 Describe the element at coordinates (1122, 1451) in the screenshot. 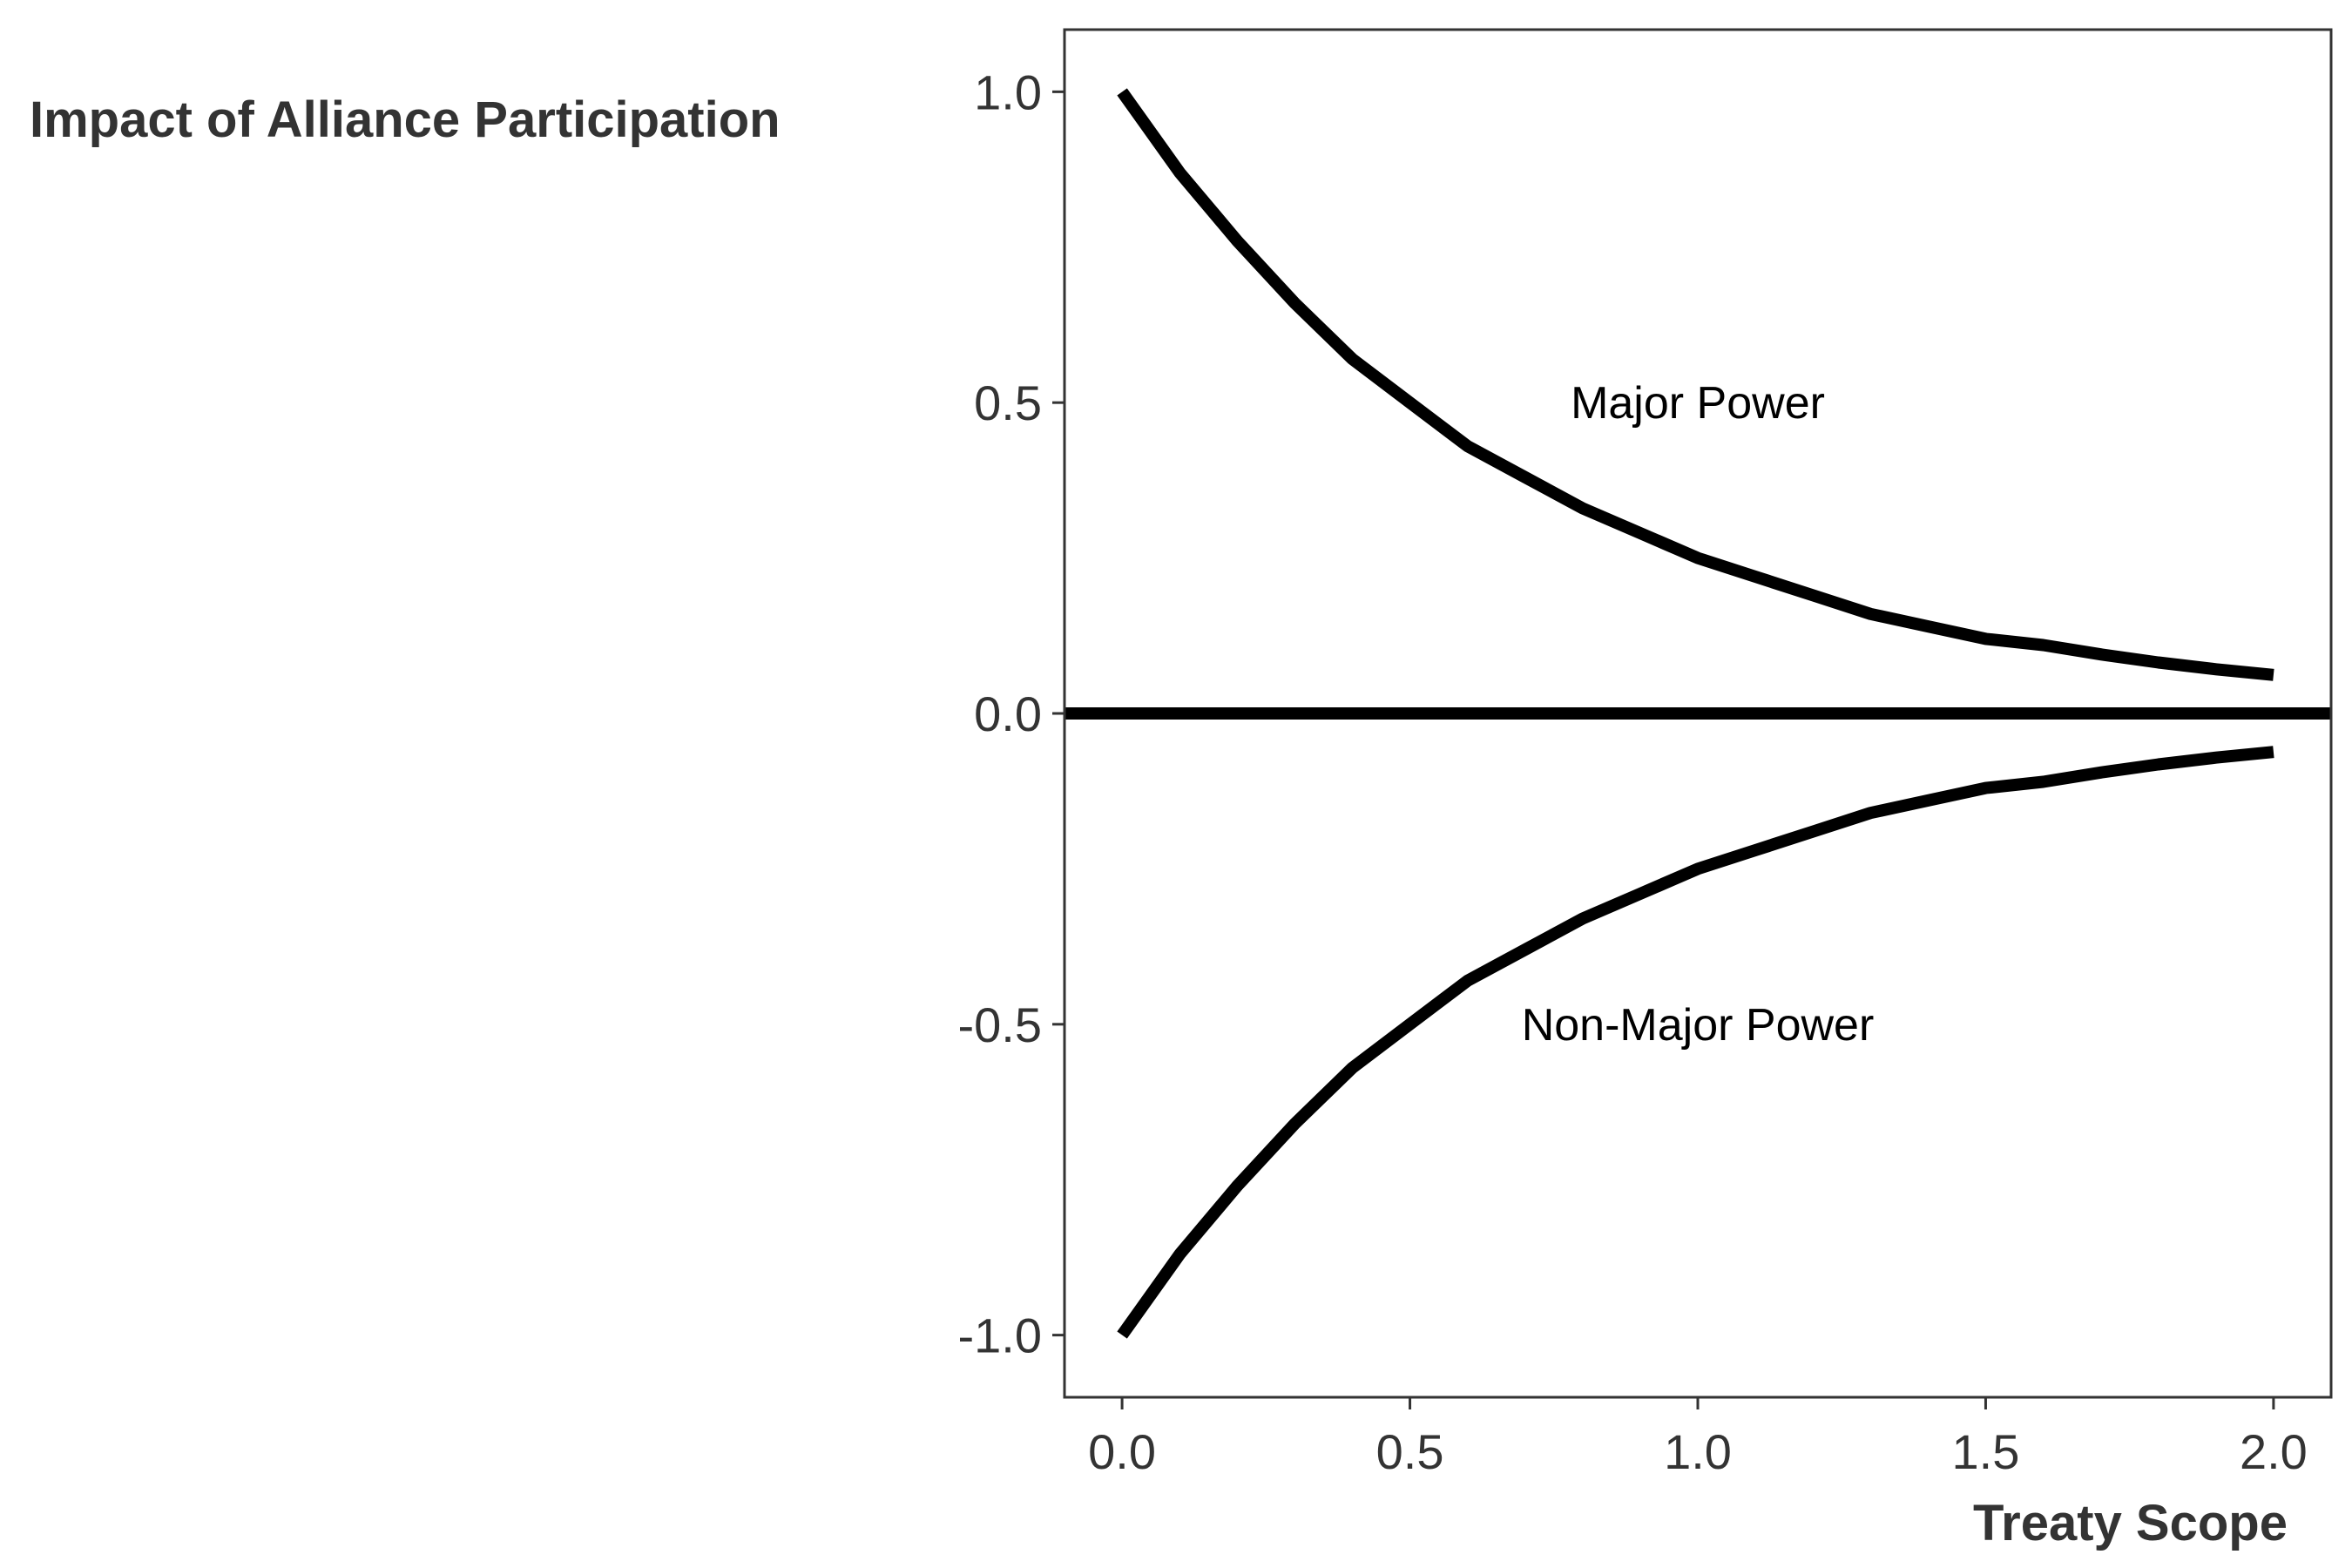

I see `x-tick-label: 0.0` at that location.